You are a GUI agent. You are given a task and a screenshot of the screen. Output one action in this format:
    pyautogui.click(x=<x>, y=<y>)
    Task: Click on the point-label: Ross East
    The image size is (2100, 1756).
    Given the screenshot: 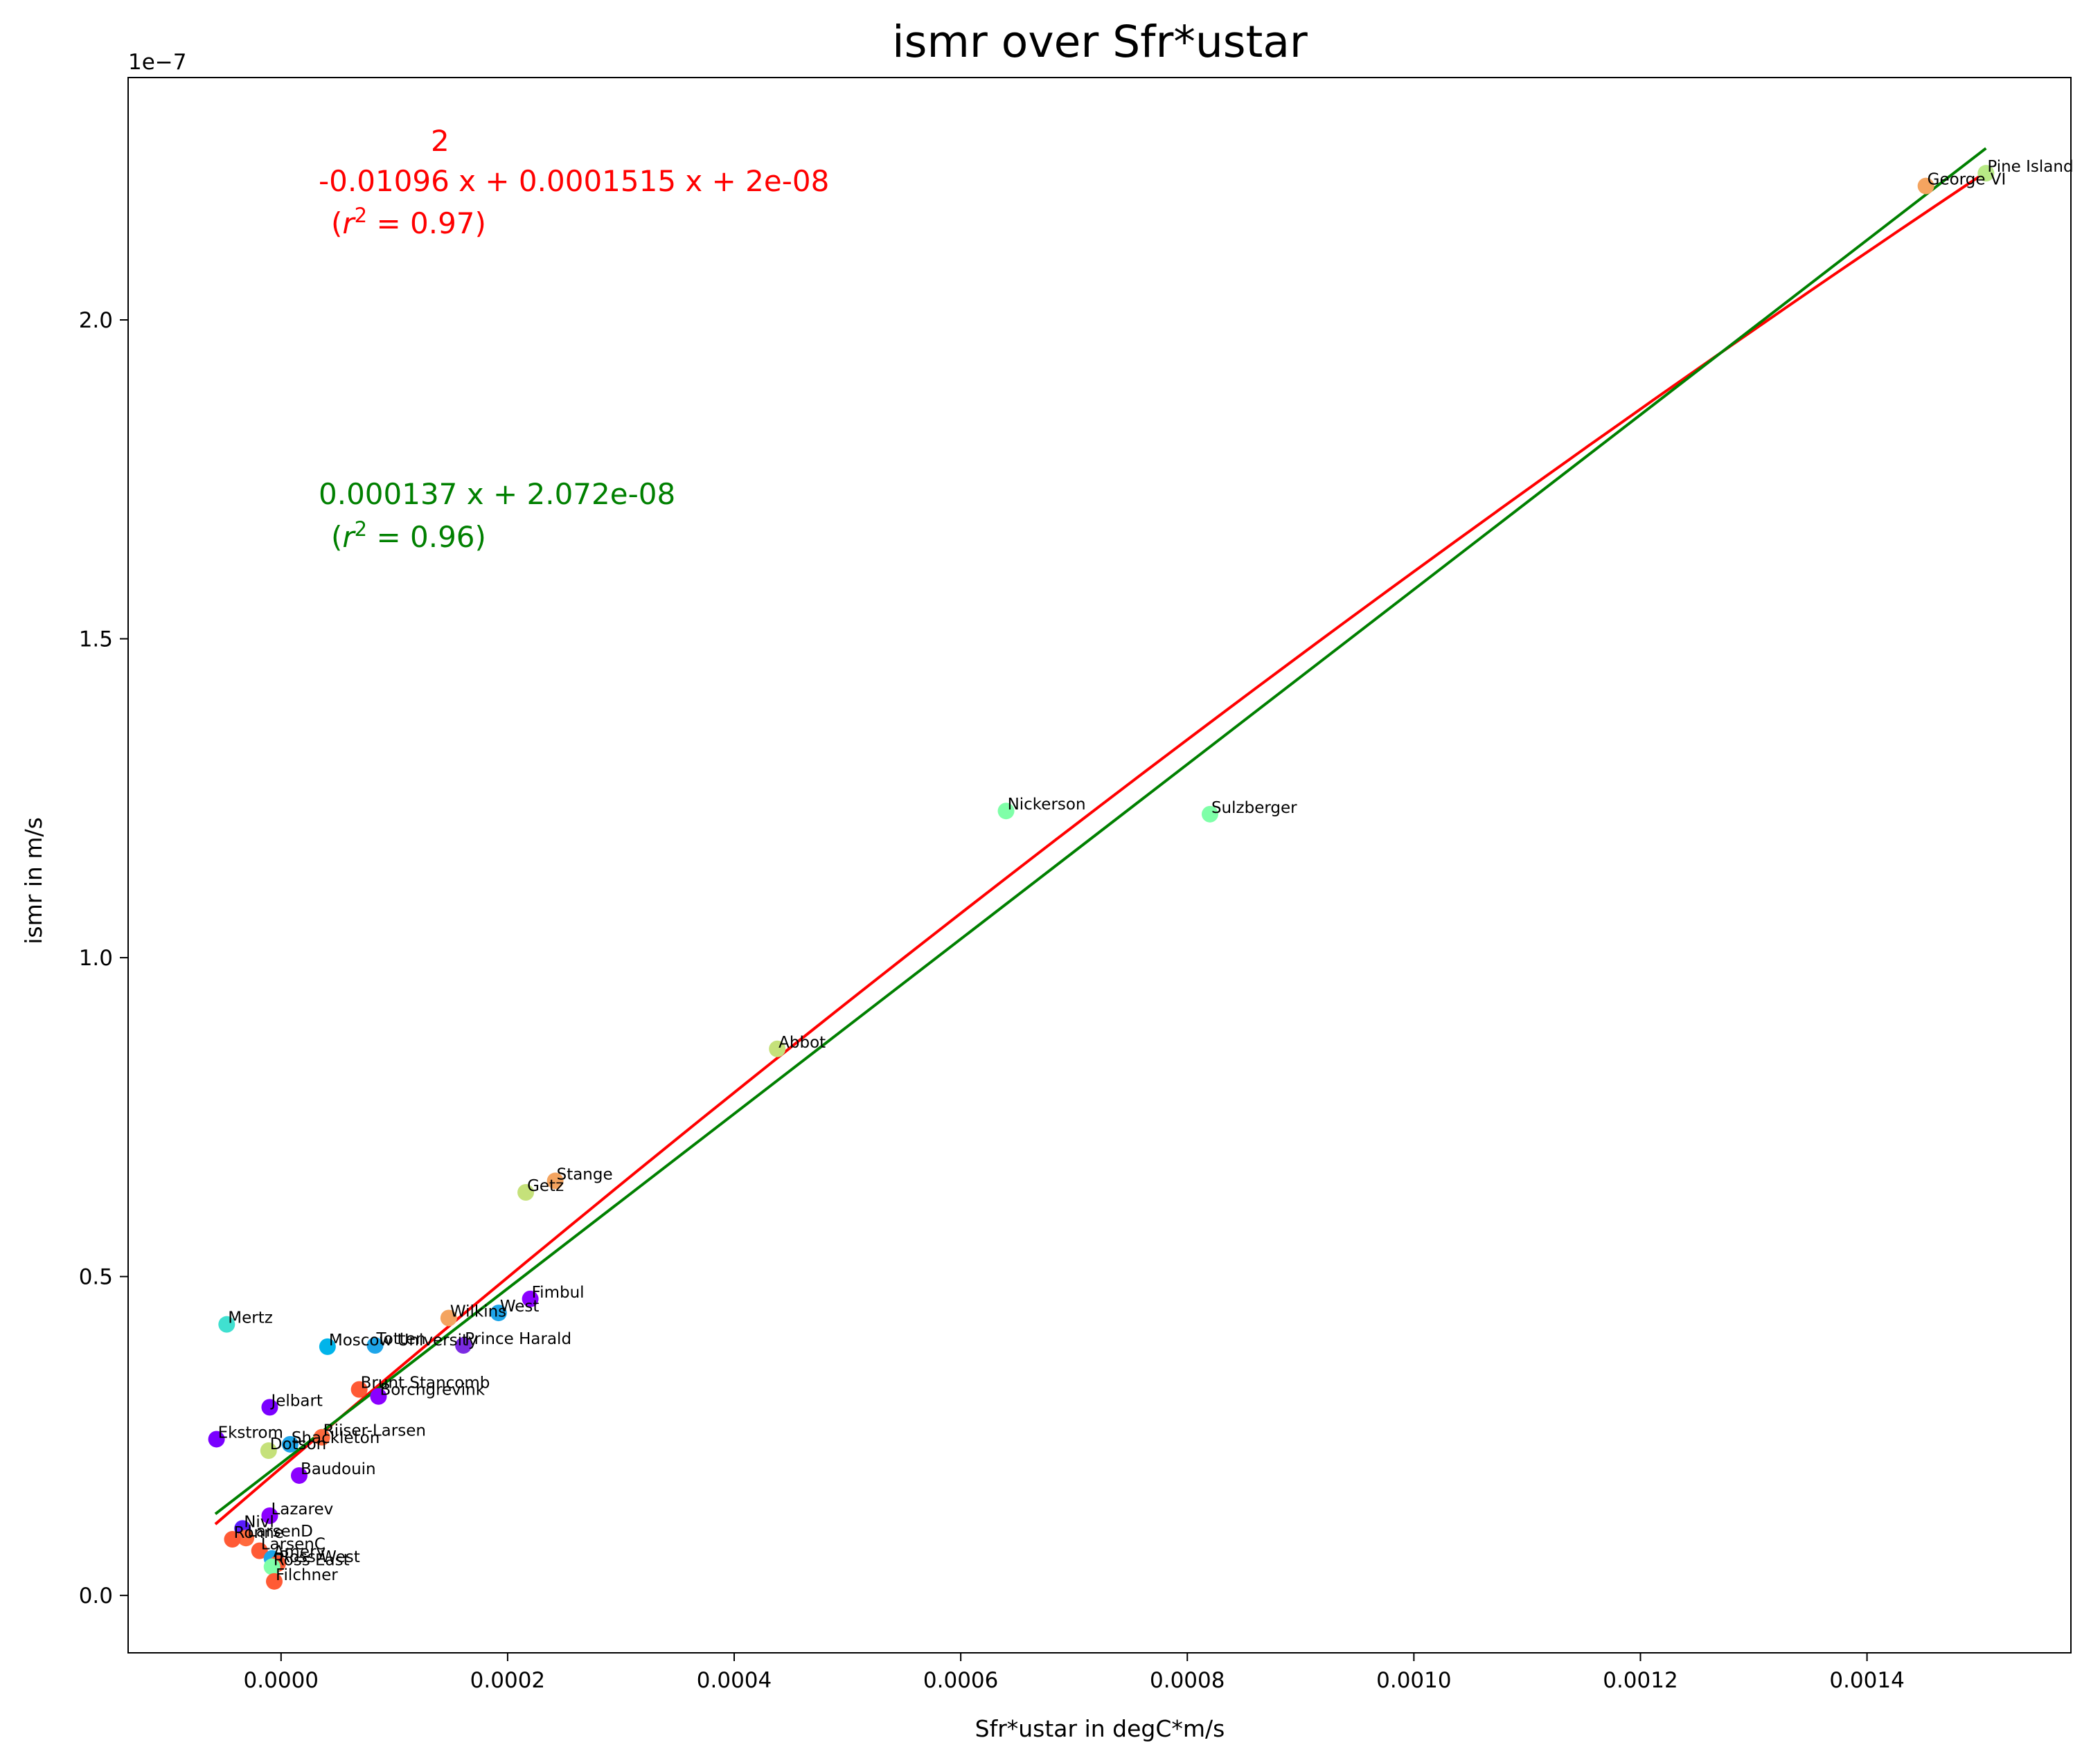 What is the action you would take?
    pyautogui.click(x=312, y=1561)
    